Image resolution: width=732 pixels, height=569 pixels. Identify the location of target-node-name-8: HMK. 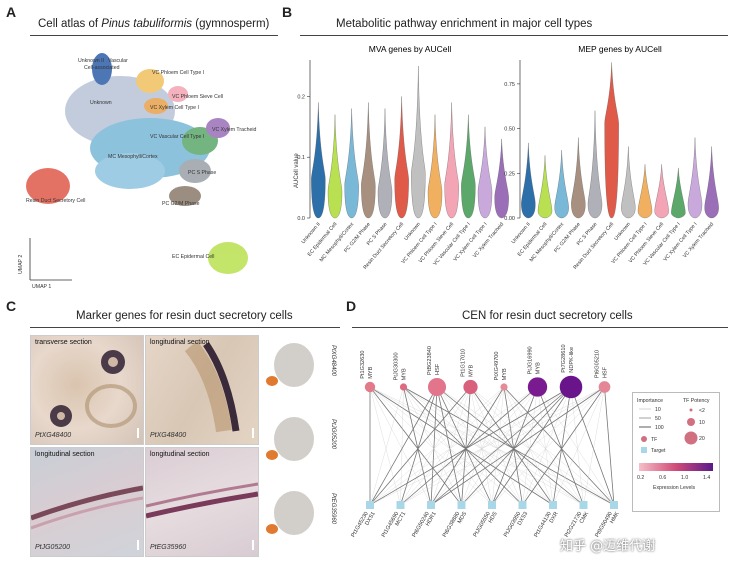
(615, 518).